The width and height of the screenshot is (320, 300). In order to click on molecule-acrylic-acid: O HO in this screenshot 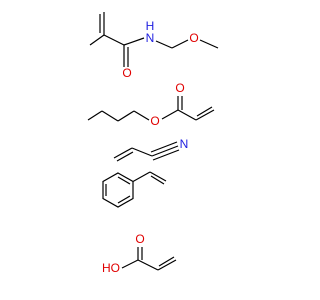, I will do `click(139, 253)`.